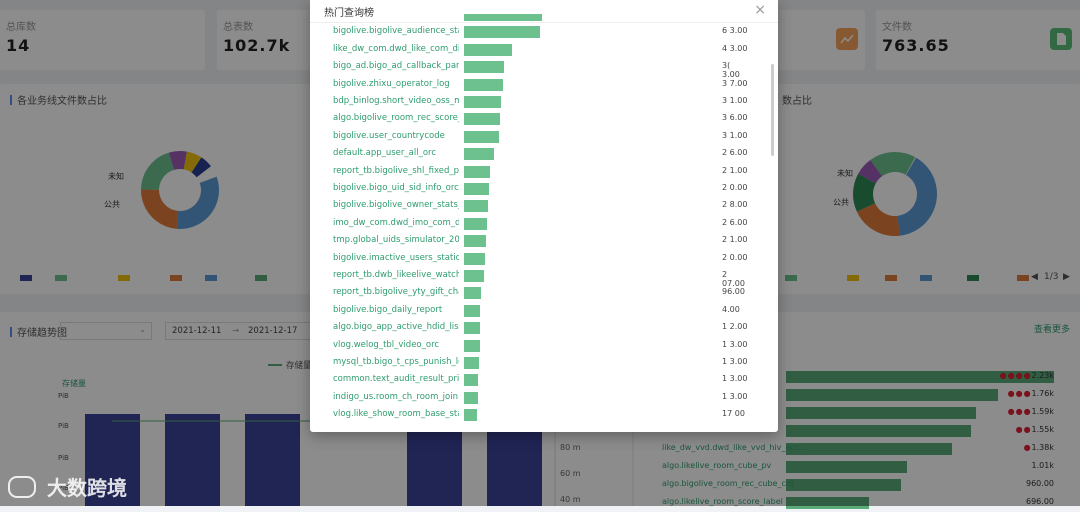 The height and width of the screenshot is (512, 1080). What do you see at coordinates (257, 45) in the screenshot?
I see `stat-value: 102.7k` at bounding box center [257, 45].